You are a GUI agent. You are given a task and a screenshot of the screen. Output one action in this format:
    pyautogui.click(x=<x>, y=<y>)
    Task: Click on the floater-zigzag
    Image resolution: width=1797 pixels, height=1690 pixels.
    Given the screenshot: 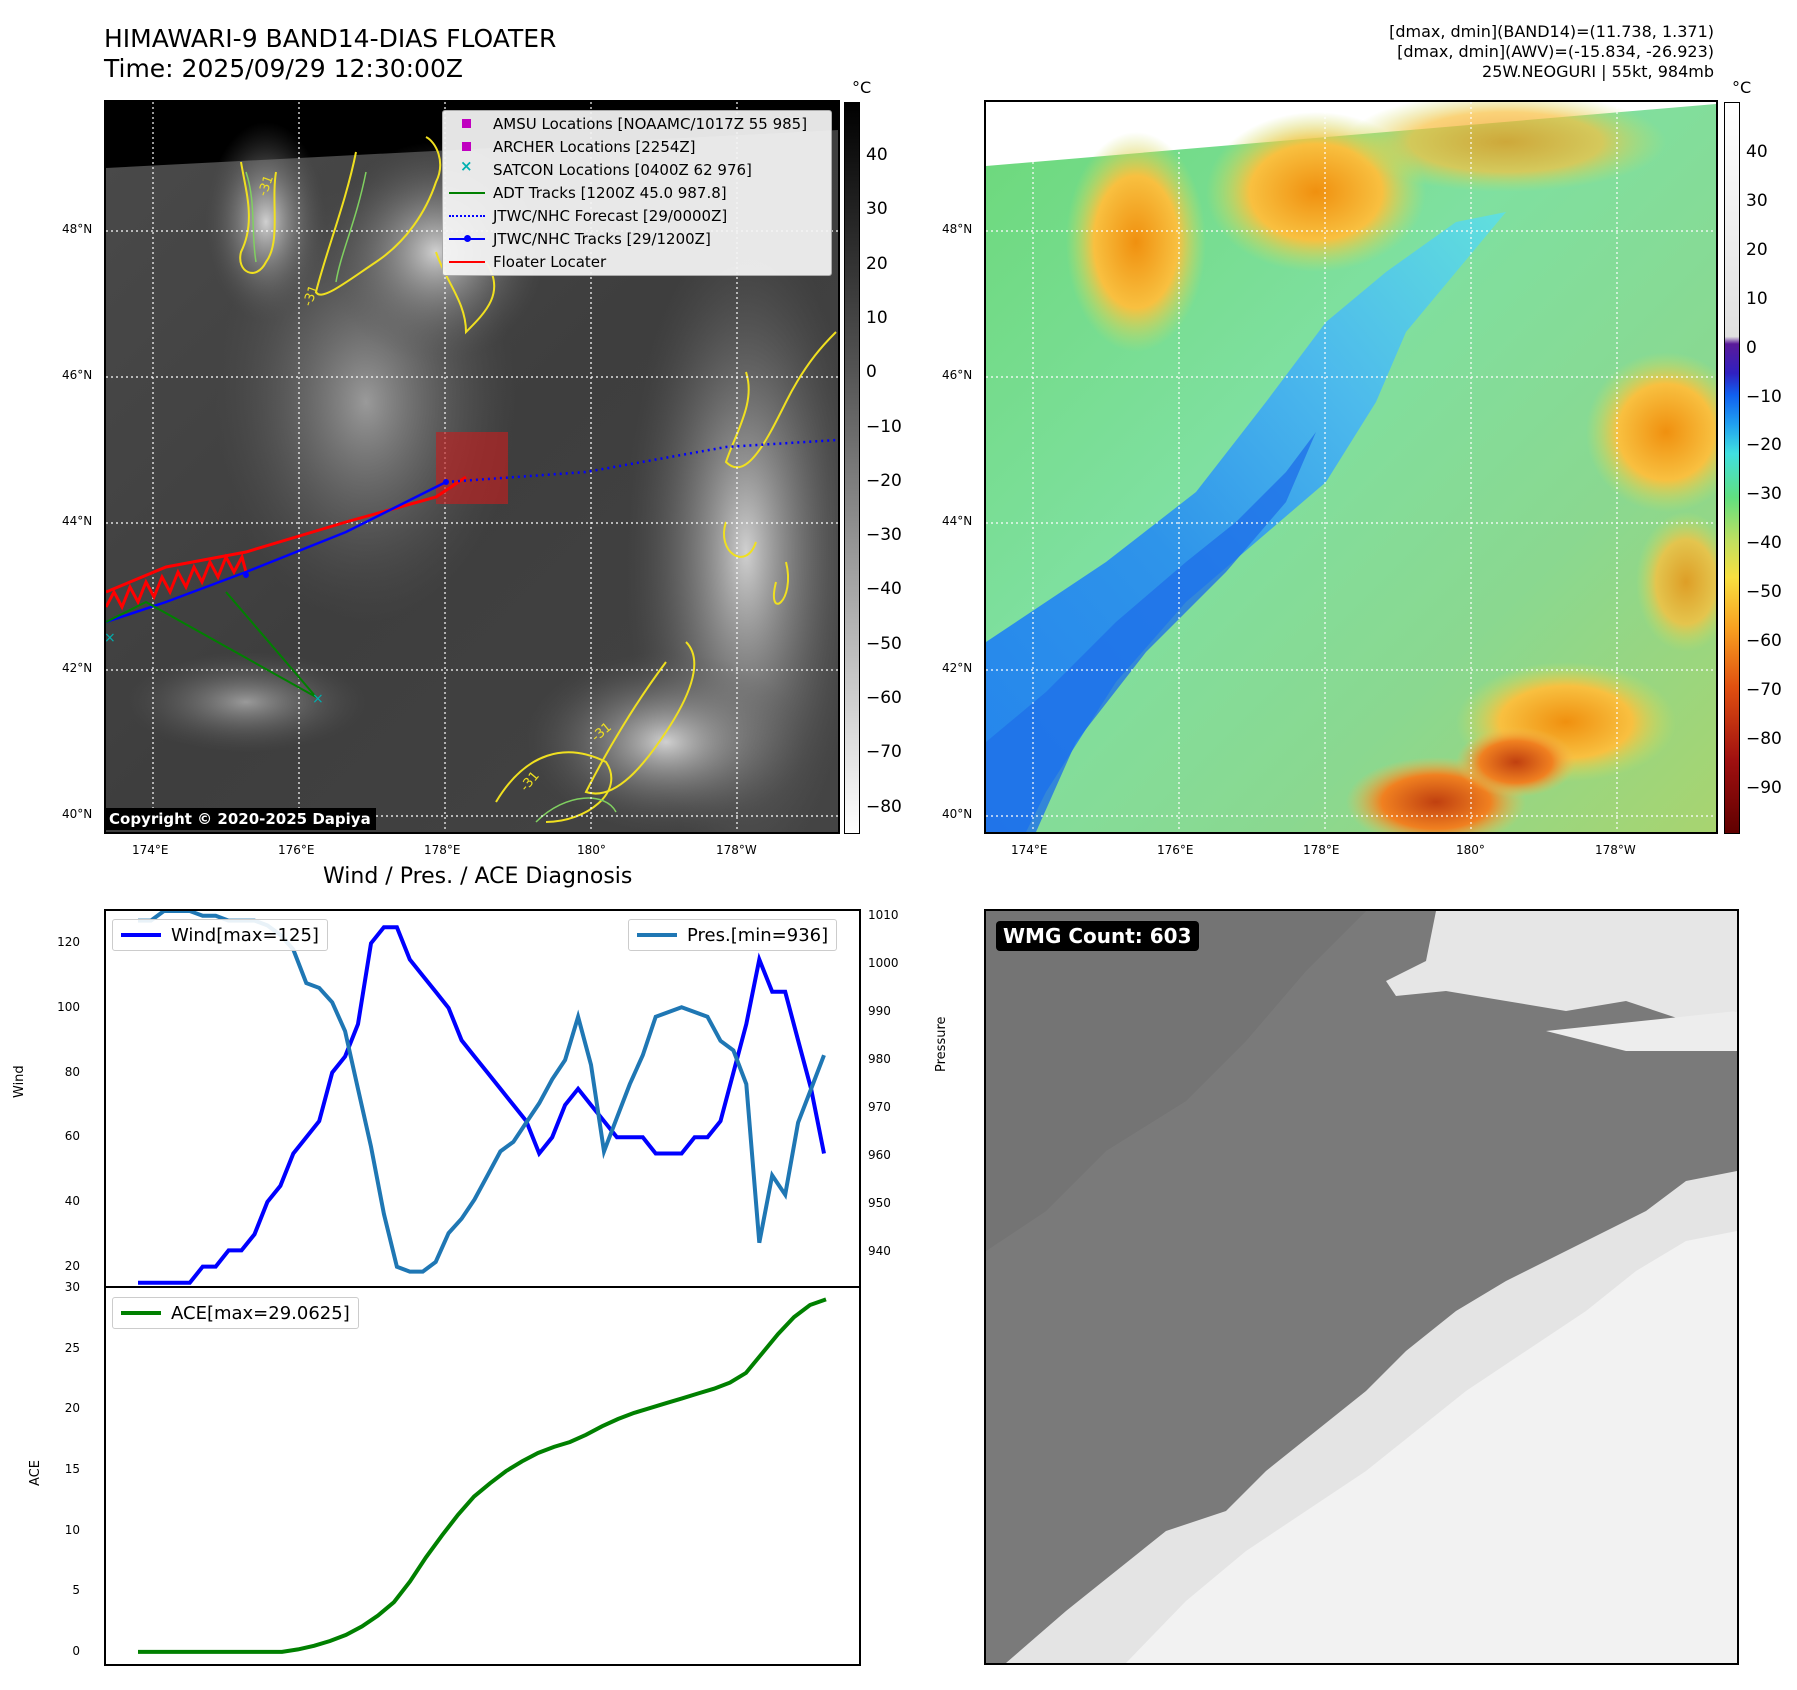 What is the action you would take?
    pyautogui.click(x=177, y=581)
    